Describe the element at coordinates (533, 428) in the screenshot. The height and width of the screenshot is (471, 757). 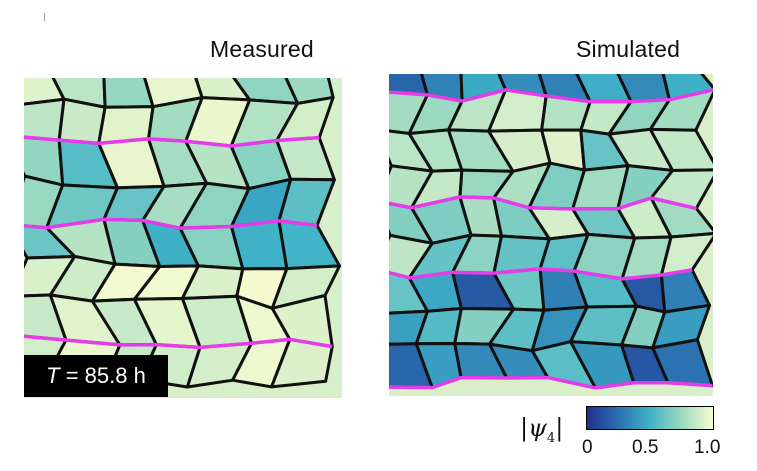
I see `colorbar-label-main: |ψ` at that location.